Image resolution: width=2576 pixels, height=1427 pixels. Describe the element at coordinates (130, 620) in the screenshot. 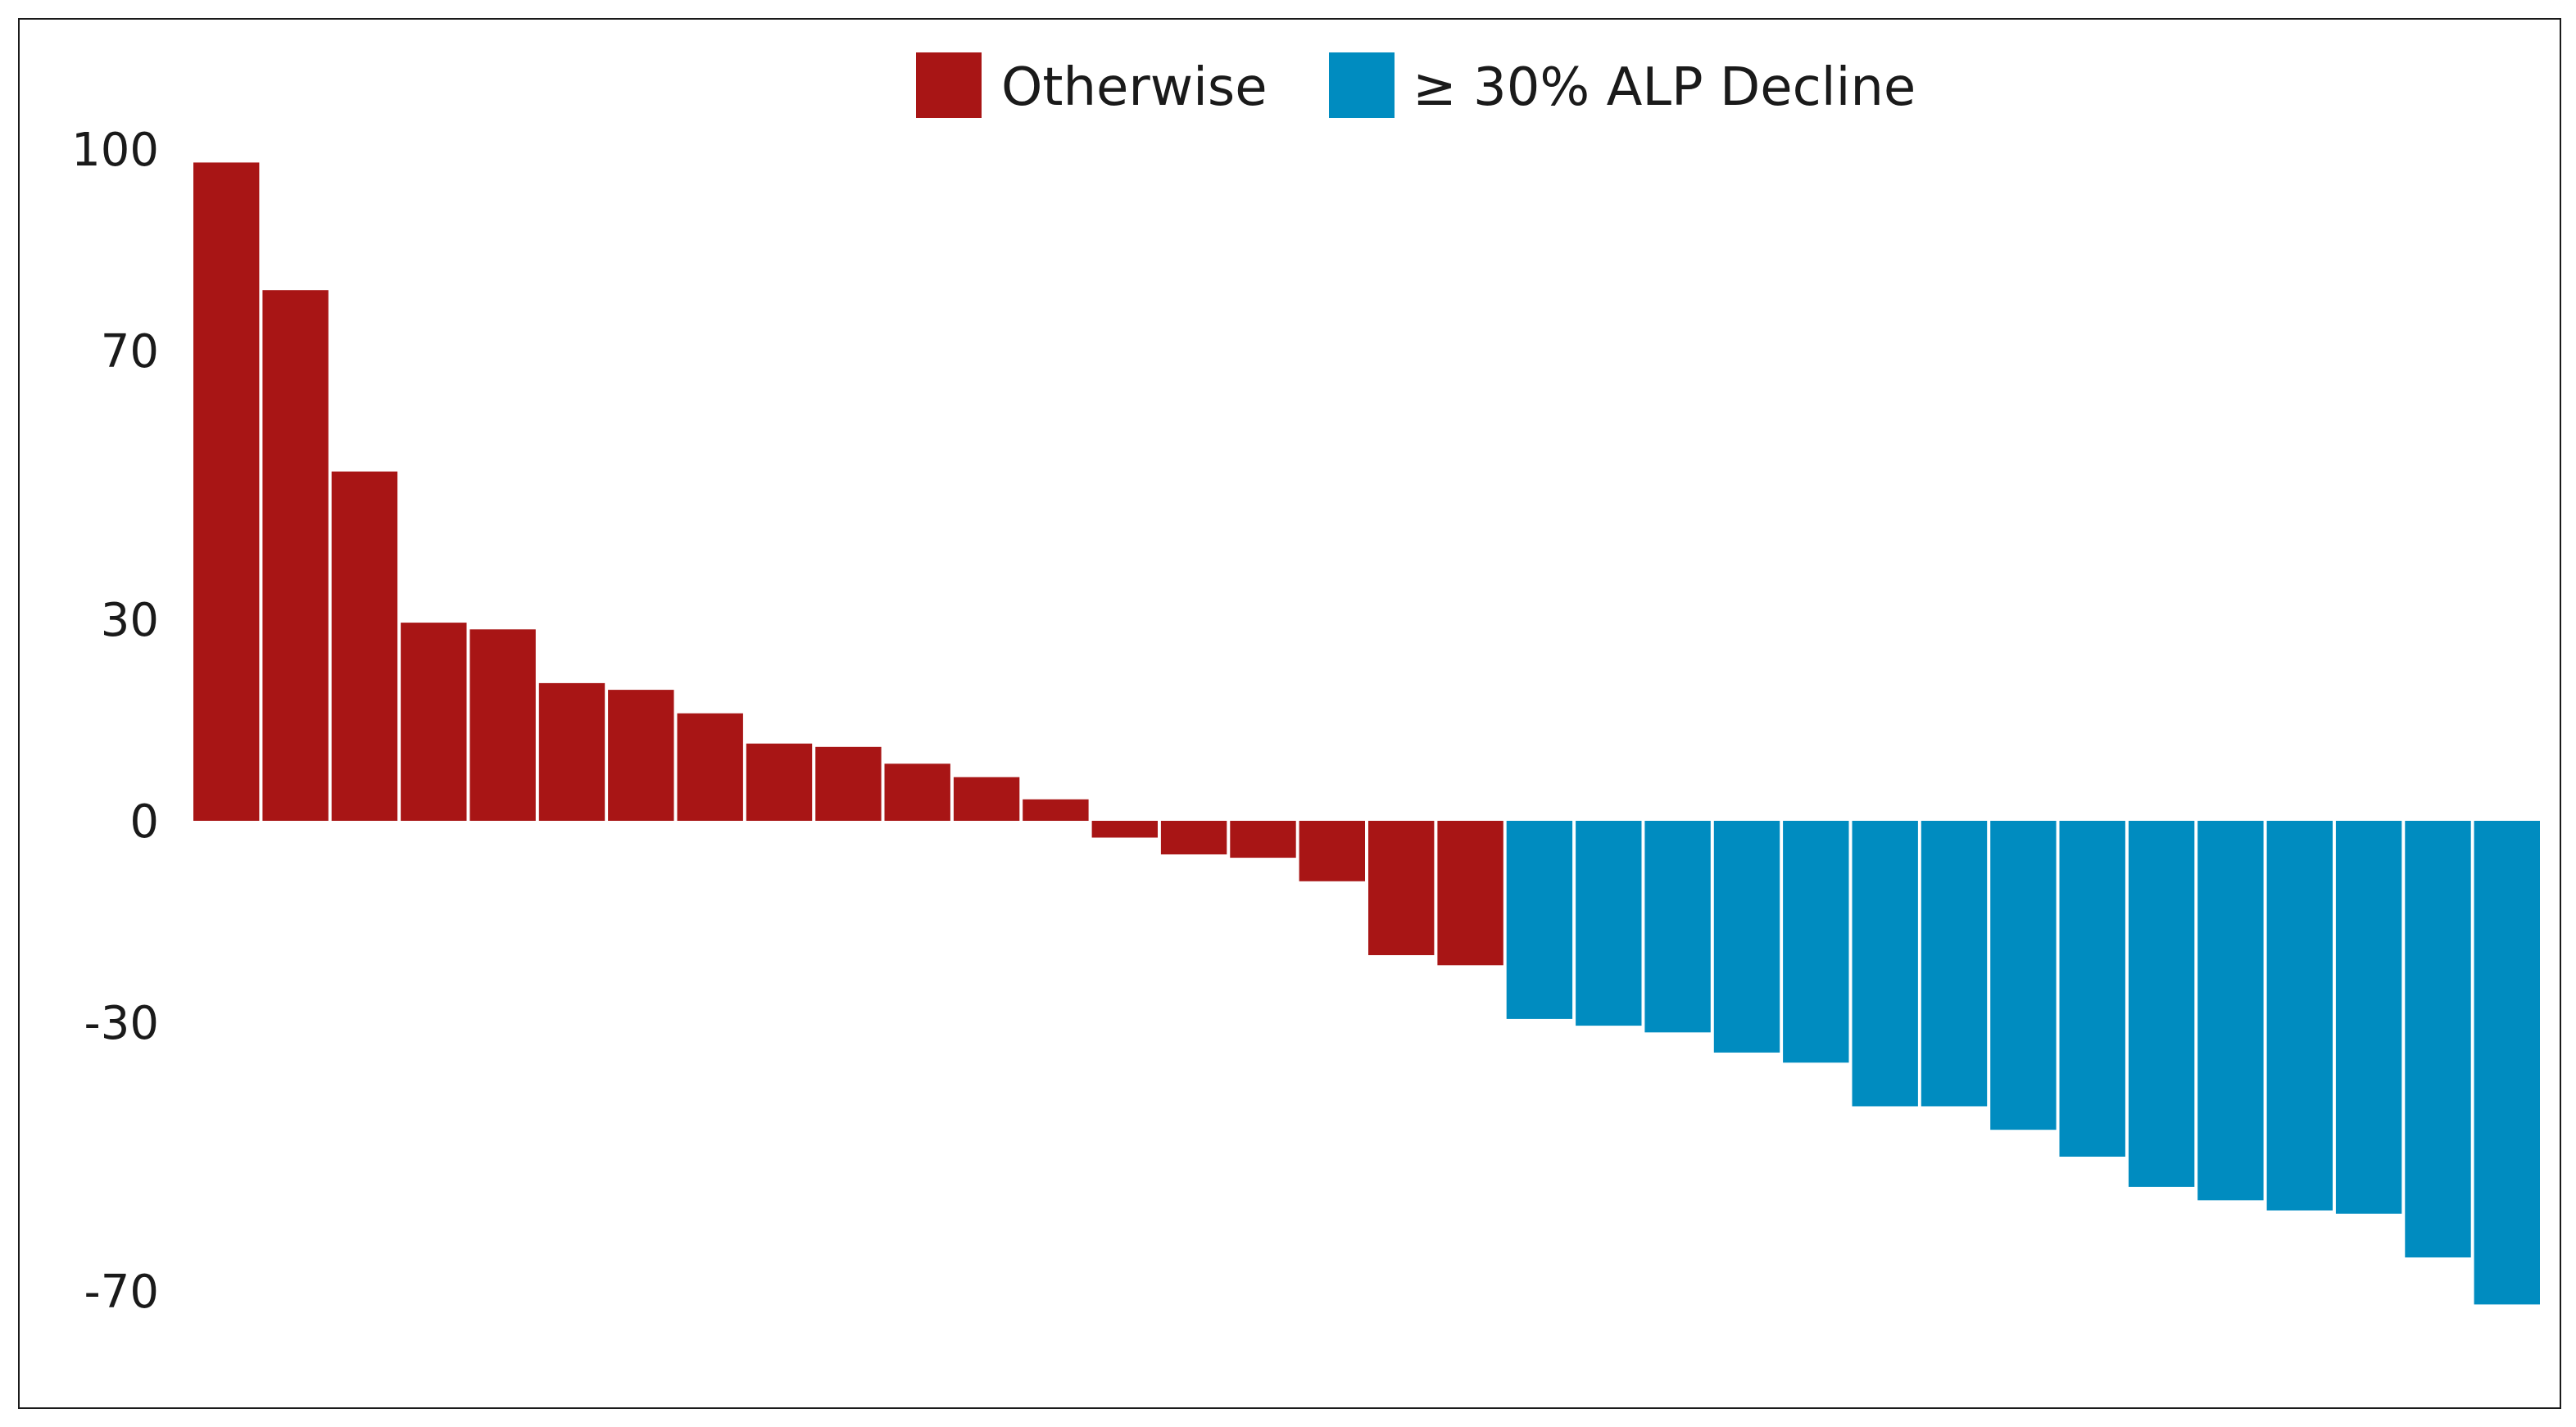

I see `y-tick-label: 30` at that location.